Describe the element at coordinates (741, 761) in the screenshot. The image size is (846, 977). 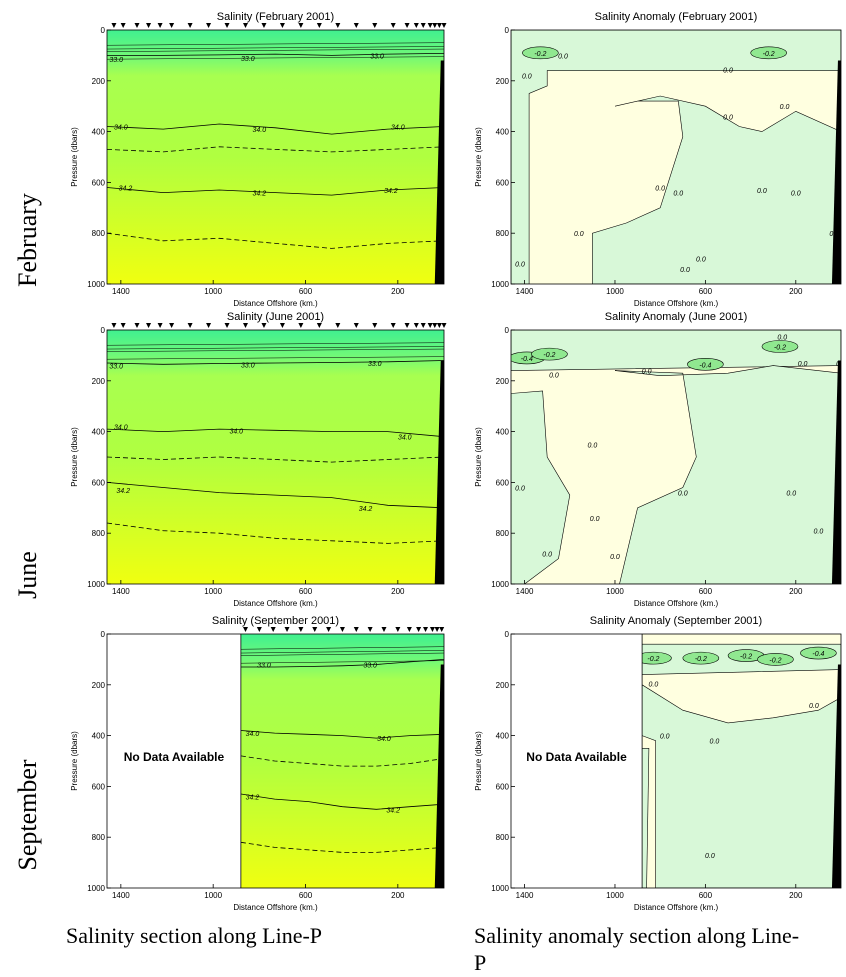
I see `panel-content-5: -0.2 0.0 -0.2 -0.2 -0.2 -0.4 0.0 0.0 0.0 0.0` at that location.